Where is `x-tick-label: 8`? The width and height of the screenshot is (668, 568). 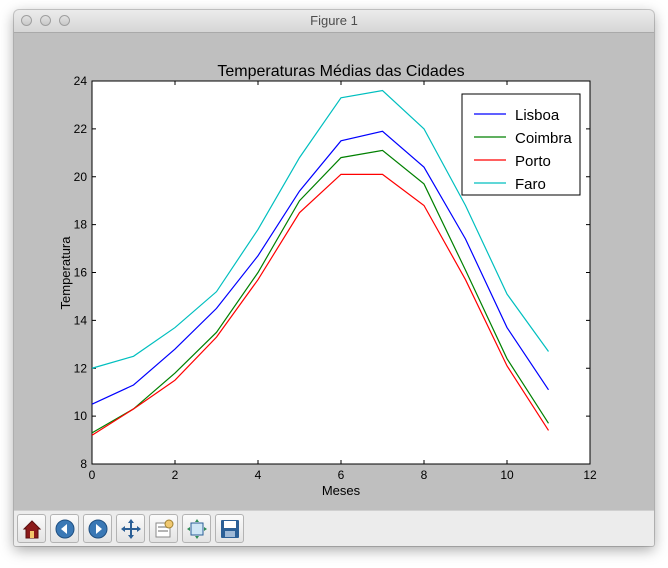
x-tick-label: 8 is located at coordinates (424, 475).